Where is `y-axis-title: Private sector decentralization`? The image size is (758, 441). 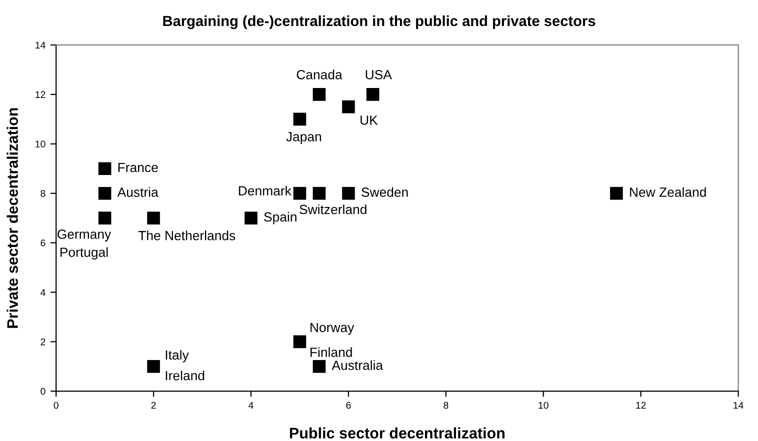 y-axis-title: Private sector decentralization is located at coordinates (12, 218).